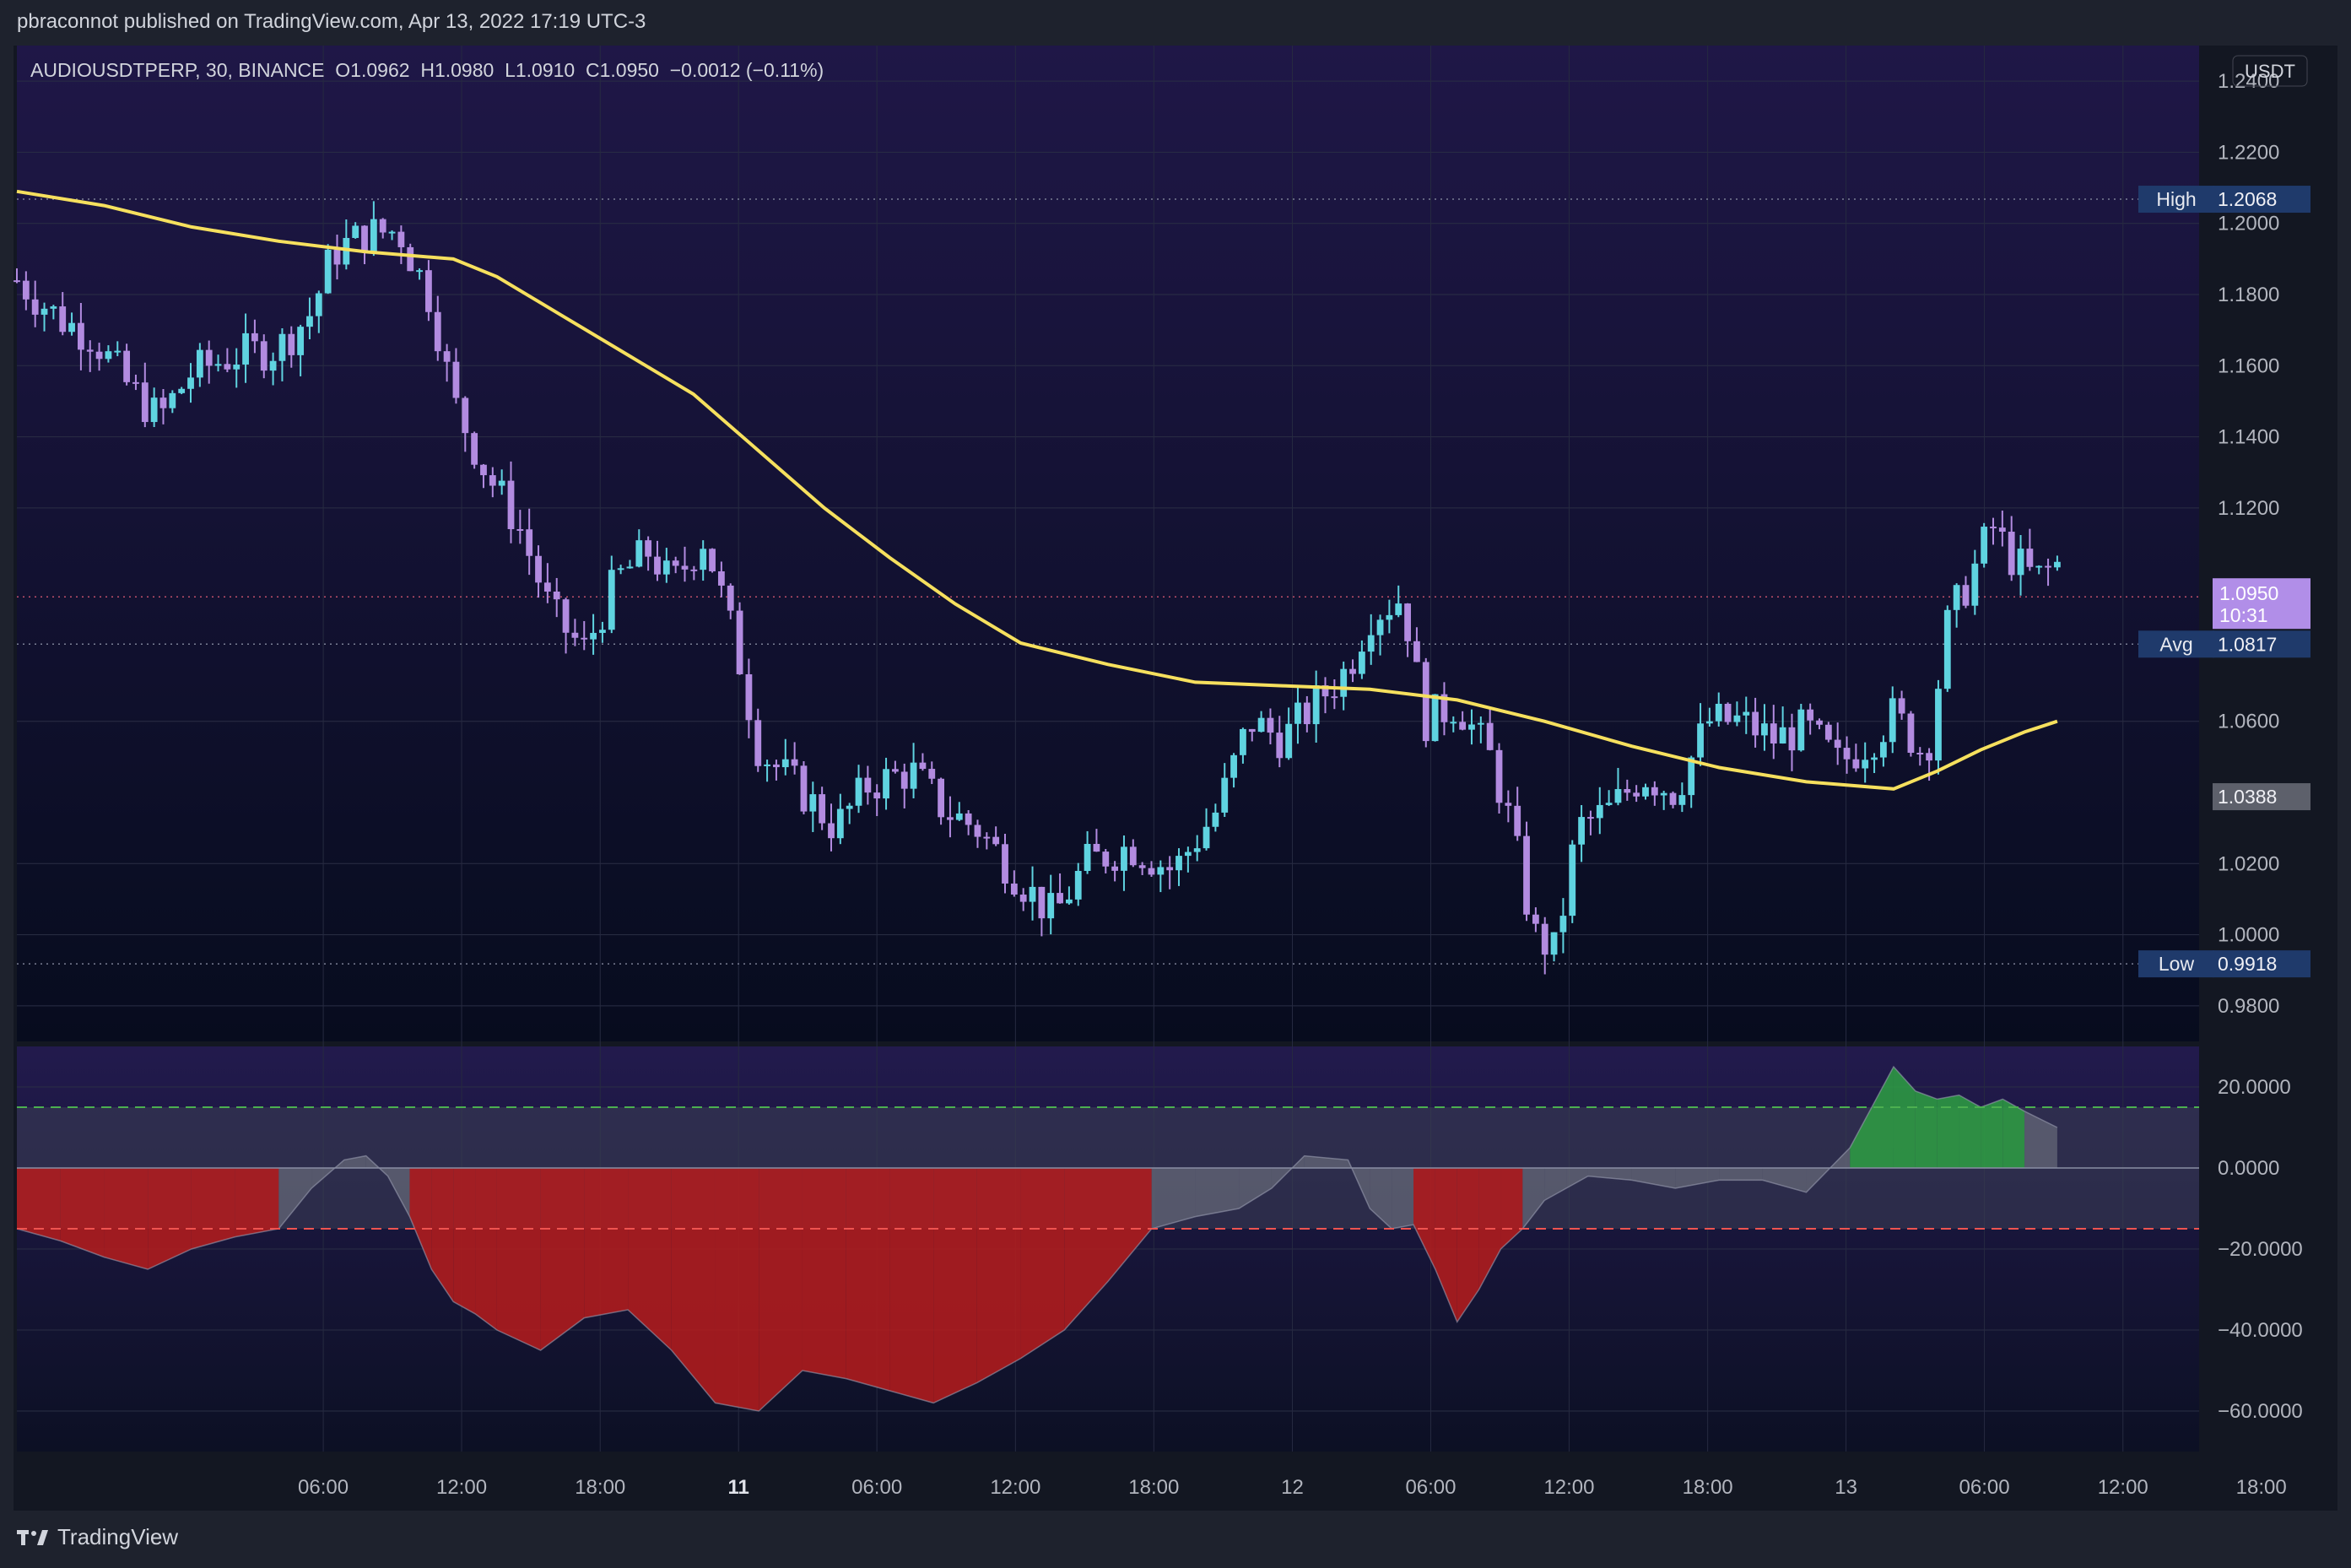  I want to click on footer-brand: TradingView, so click(97, 1537).